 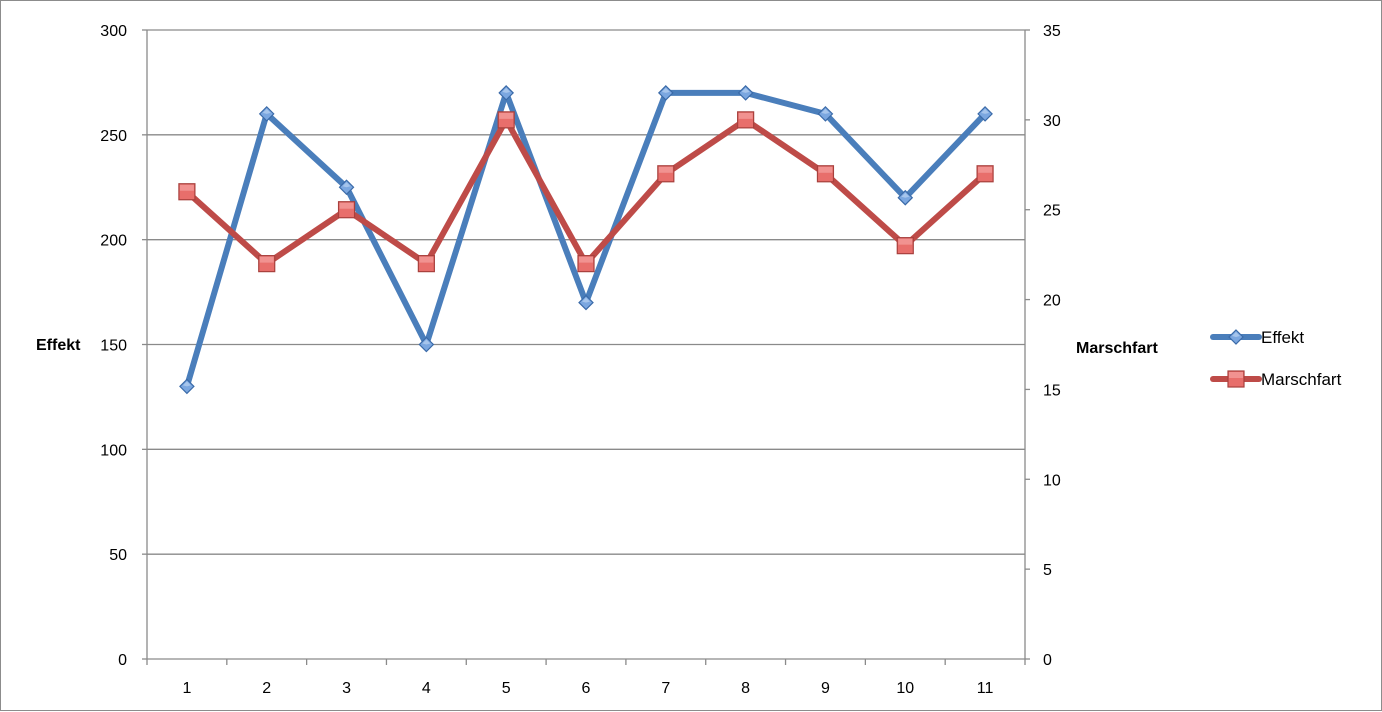 I want to click on x-tick-label: 6, so click(x=586, y=688).